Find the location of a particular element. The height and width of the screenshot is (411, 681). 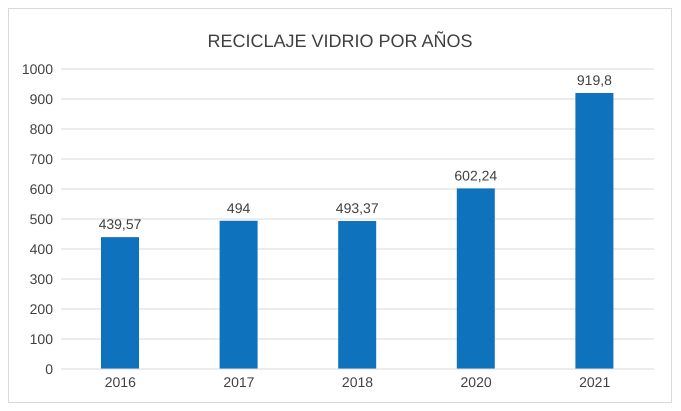

x-tick-label: 2020 is located at coordinates (476, 382).